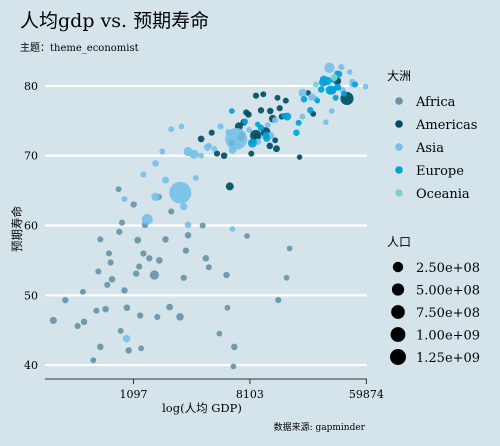  Describe the element at coordinates (448, 358) in the screenshot. I see `size-legend-label: 1.25e+09` at that location.